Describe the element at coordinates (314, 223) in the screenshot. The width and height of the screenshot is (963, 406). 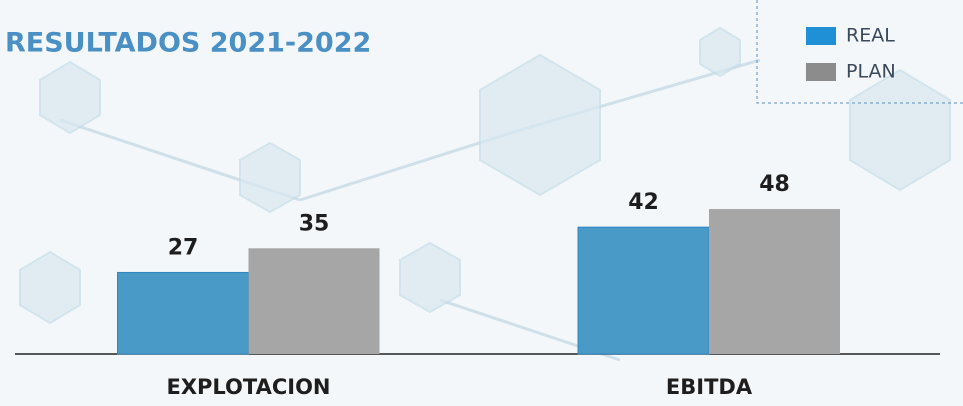
I see `value-label: 35` at that location.